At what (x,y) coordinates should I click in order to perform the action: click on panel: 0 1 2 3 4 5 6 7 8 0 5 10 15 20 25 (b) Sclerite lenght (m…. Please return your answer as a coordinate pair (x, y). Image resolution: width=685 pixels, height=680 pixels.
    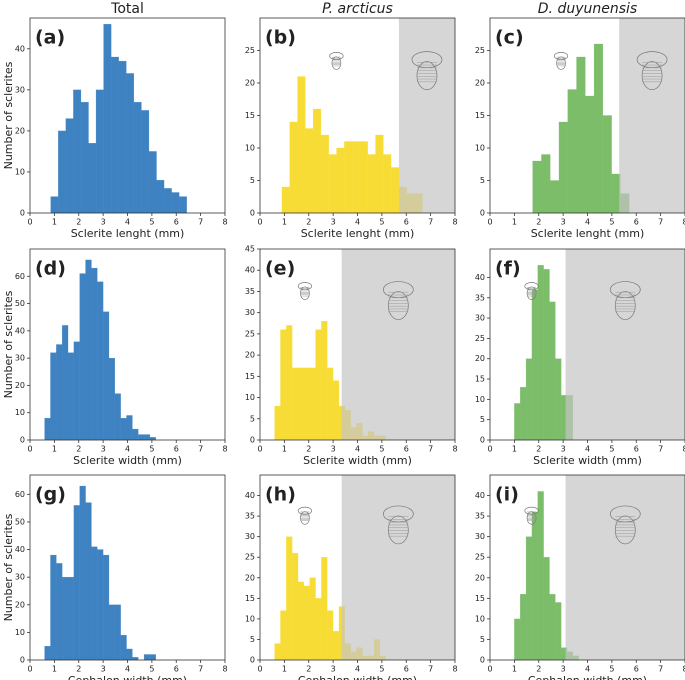
    Looking at the image, I should click on (351, 120).